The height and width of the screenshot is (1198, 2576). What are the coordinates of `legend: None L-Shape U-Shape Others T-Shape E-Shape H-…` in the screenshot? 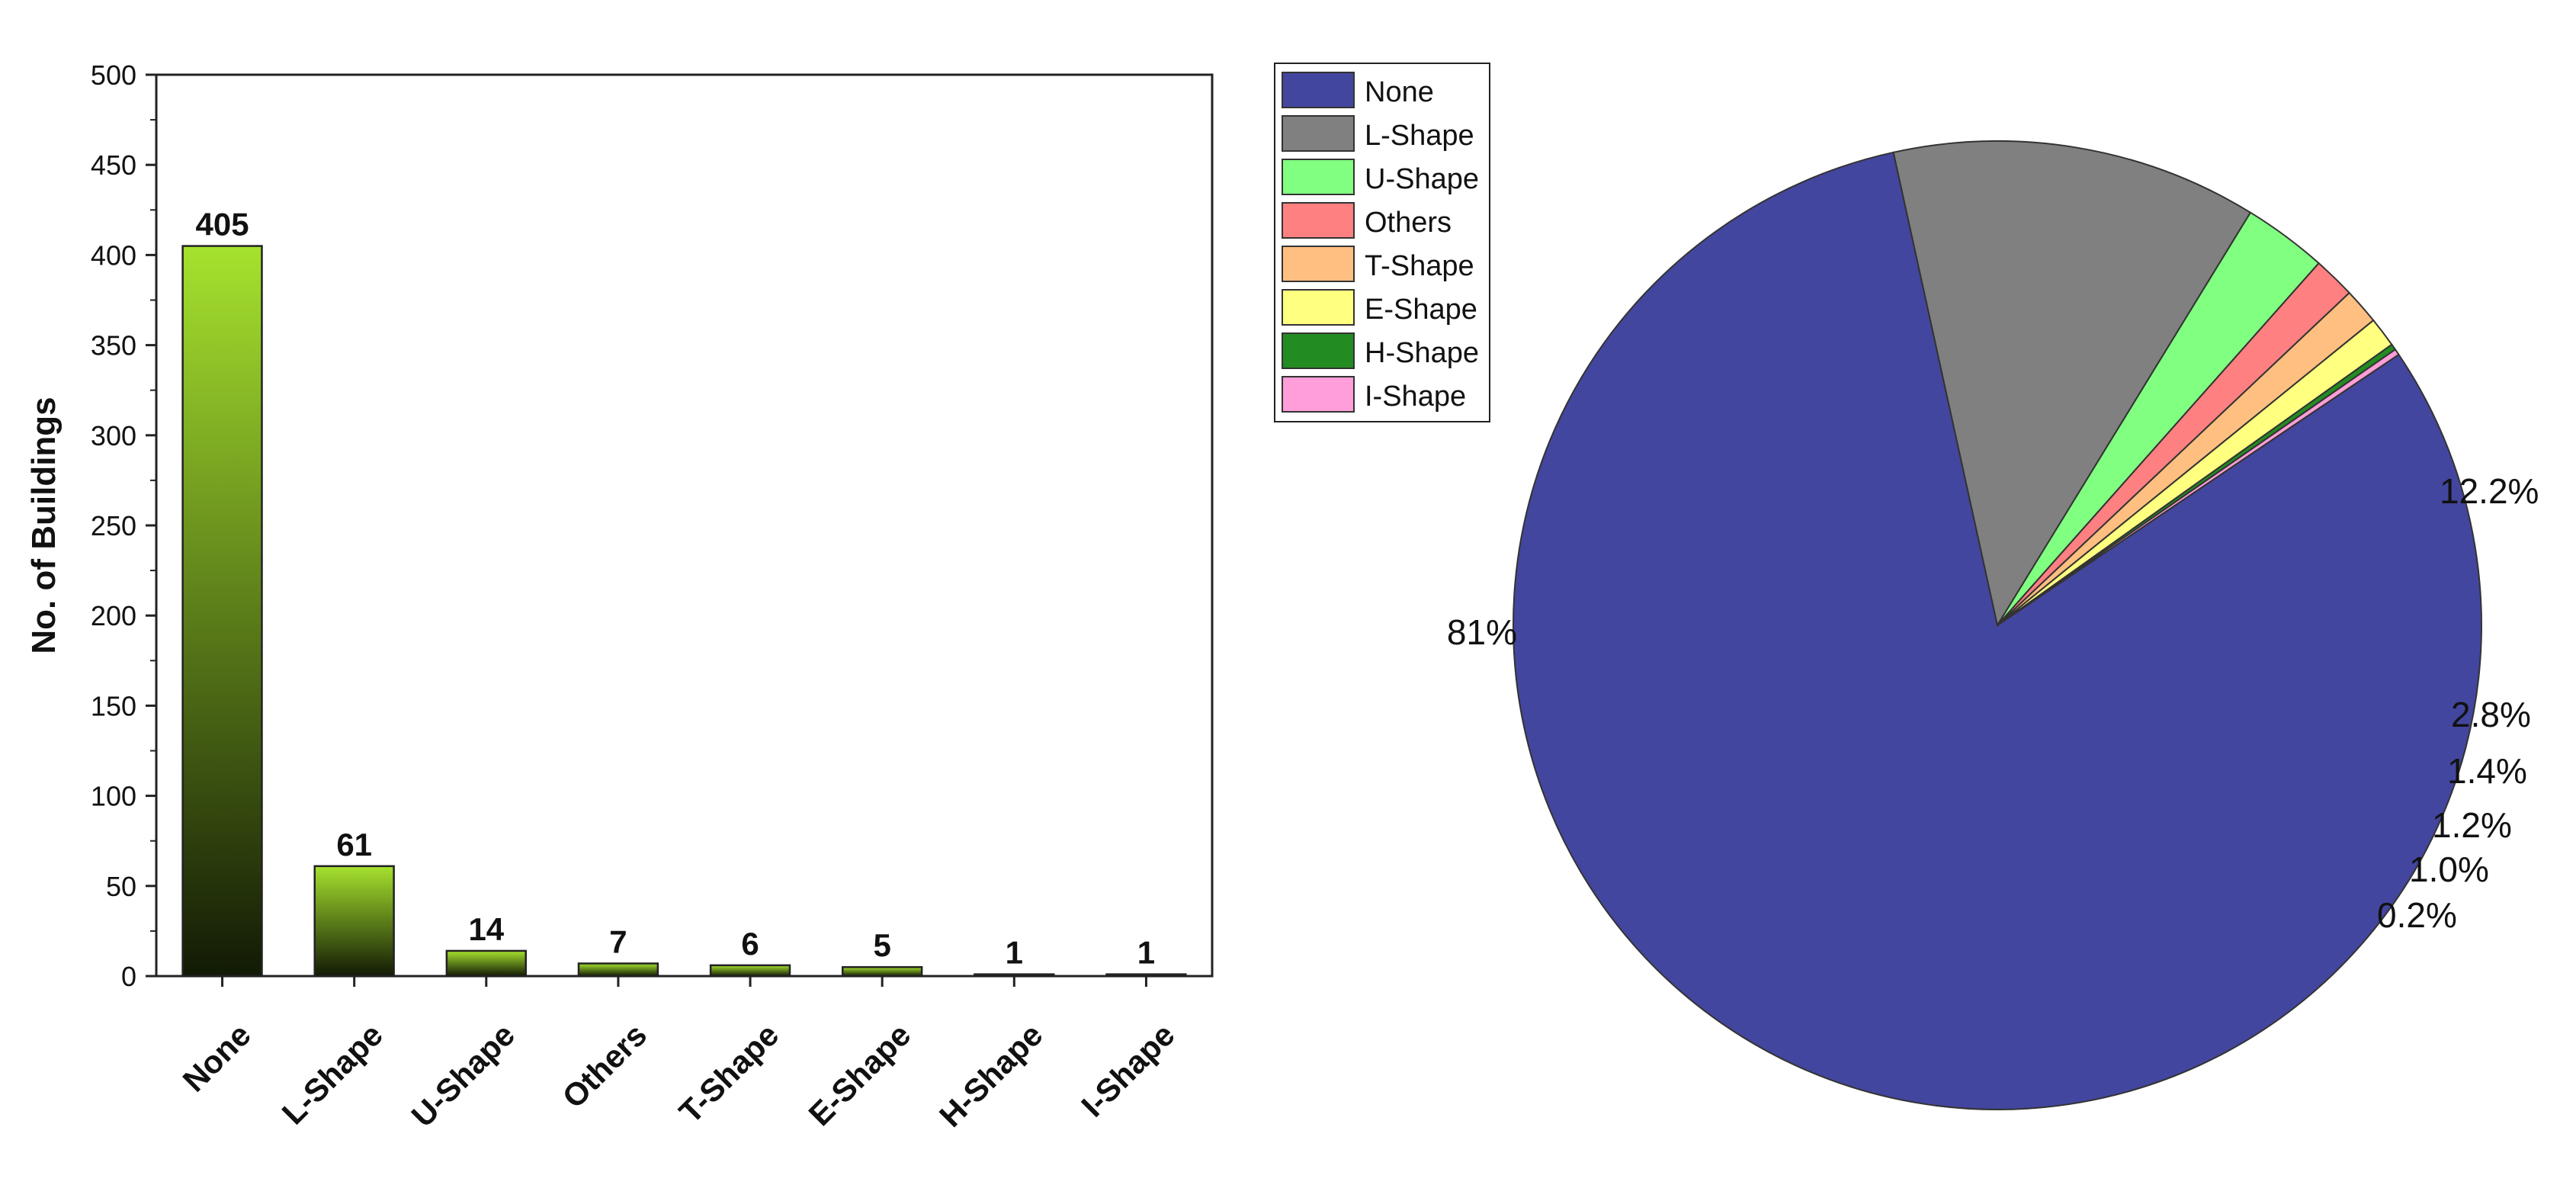 It's located at (1382, 243).